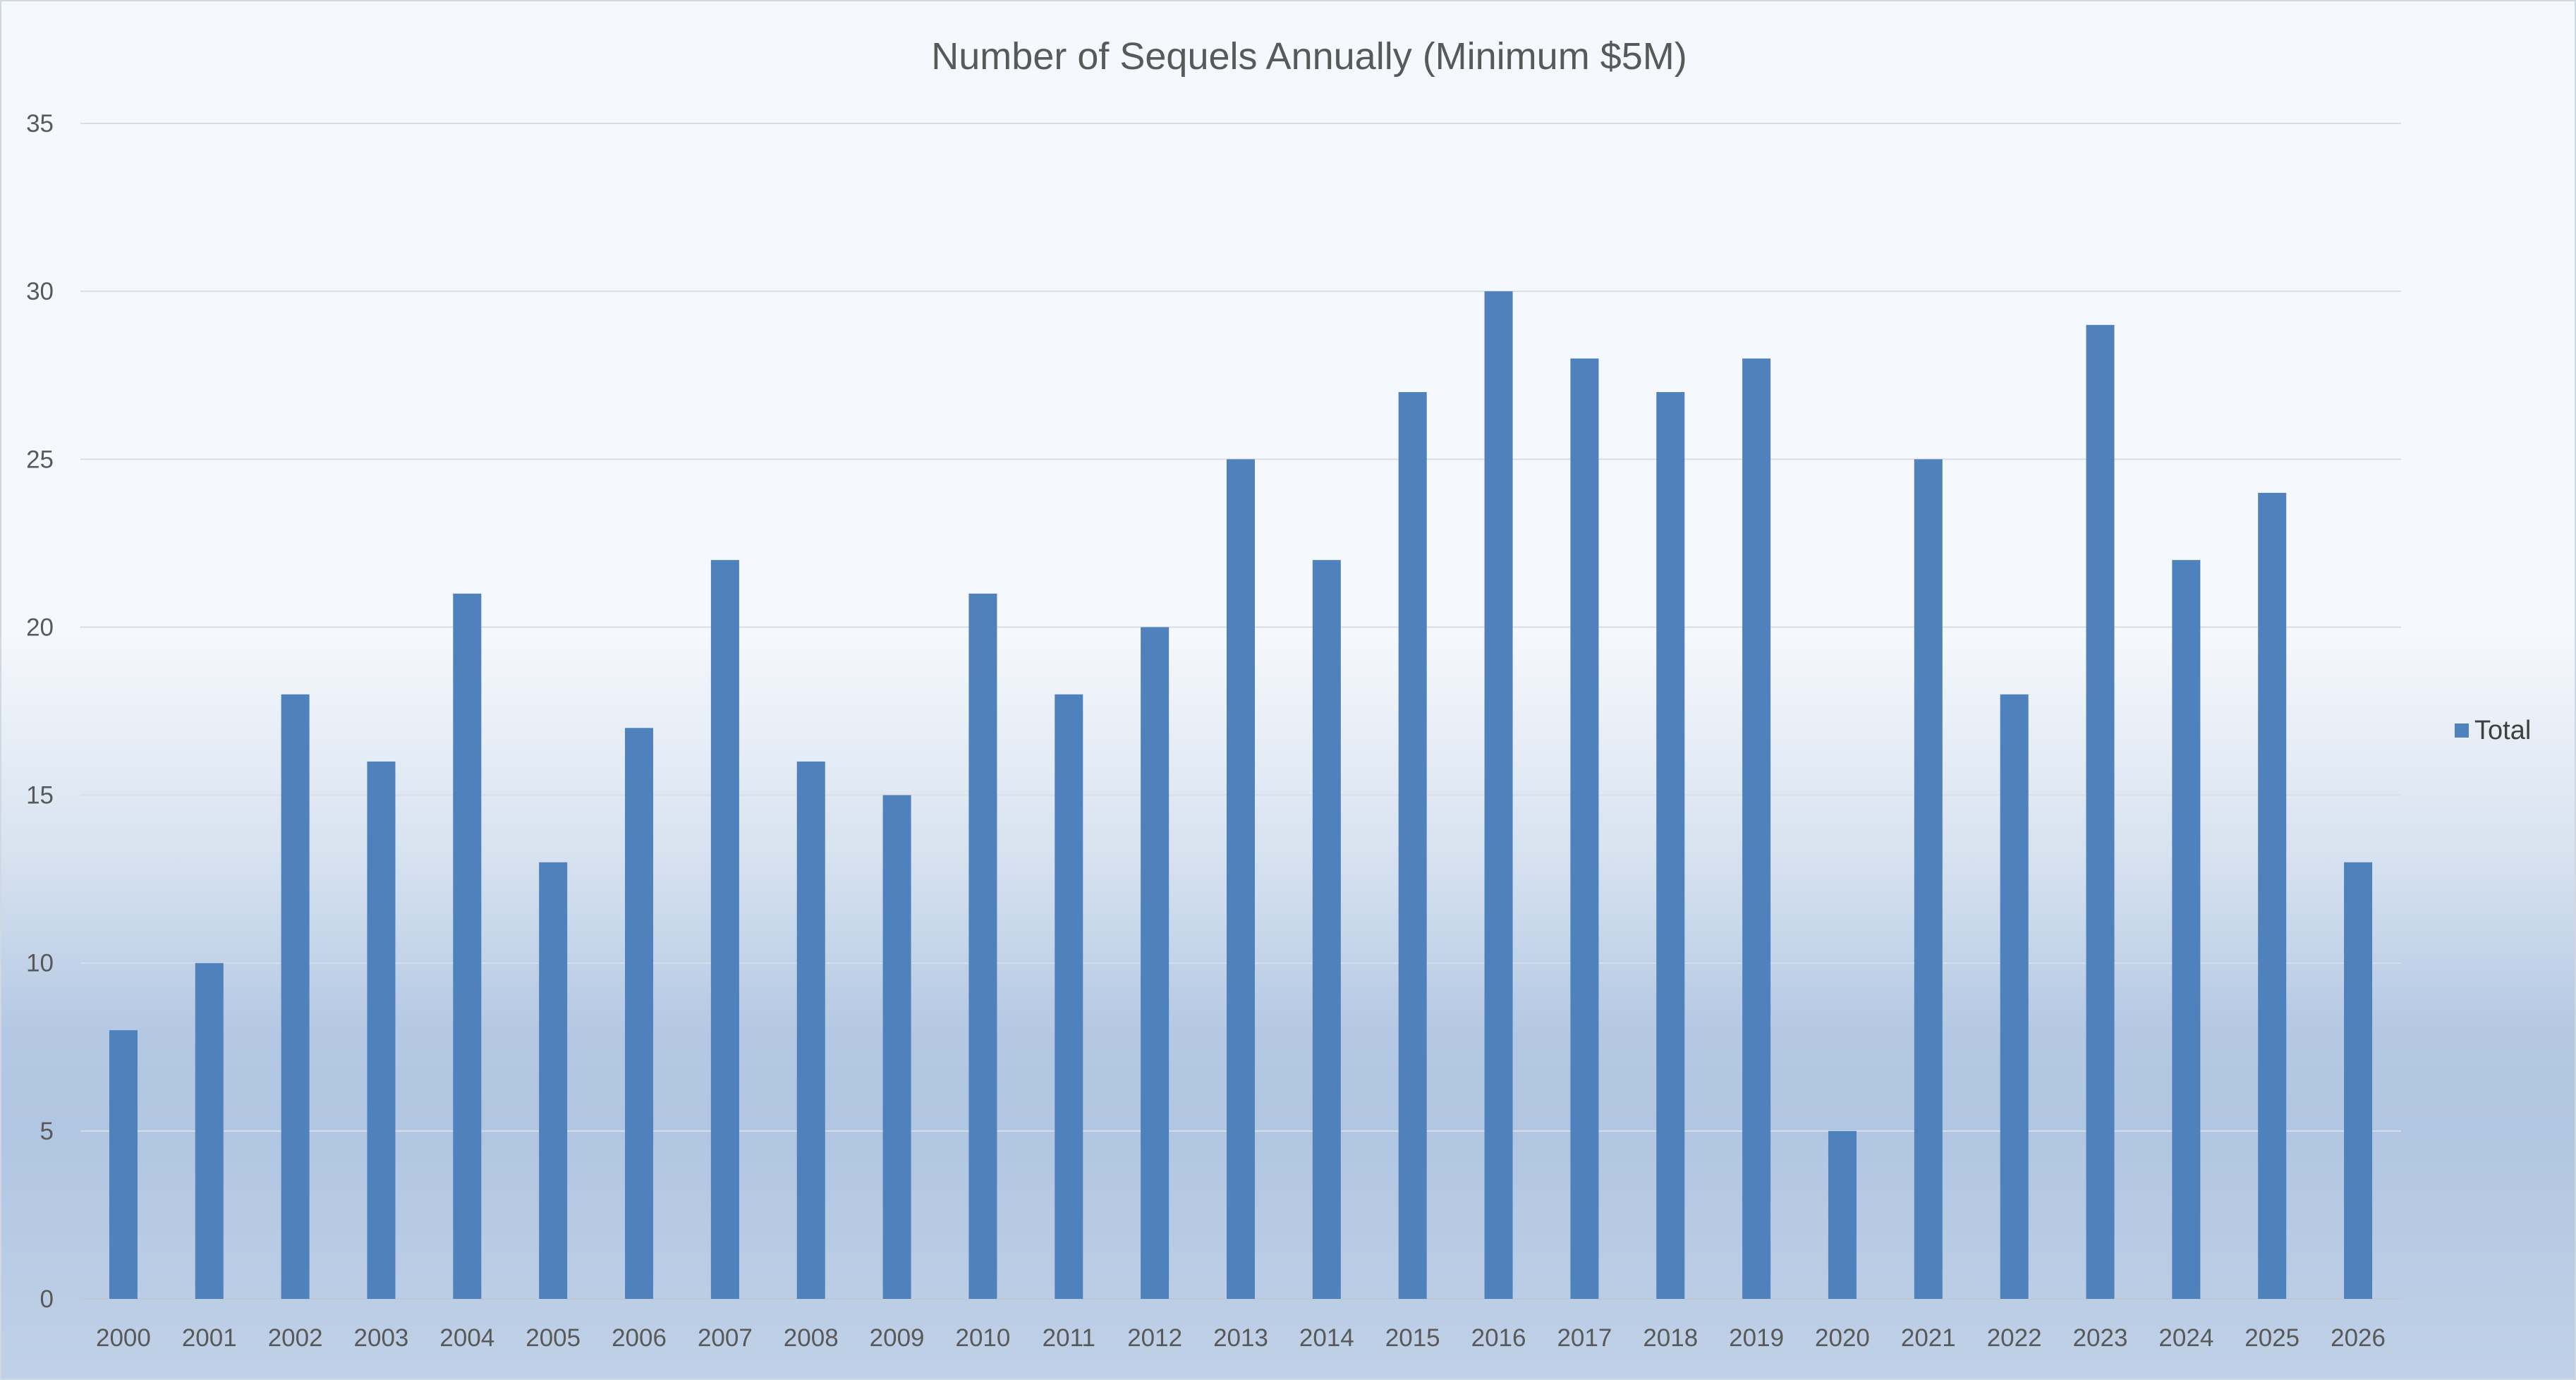  What do you see at coordinates (295, 996) in the screenshot?
I see `bar-2002` at bounding box center [295, 996].